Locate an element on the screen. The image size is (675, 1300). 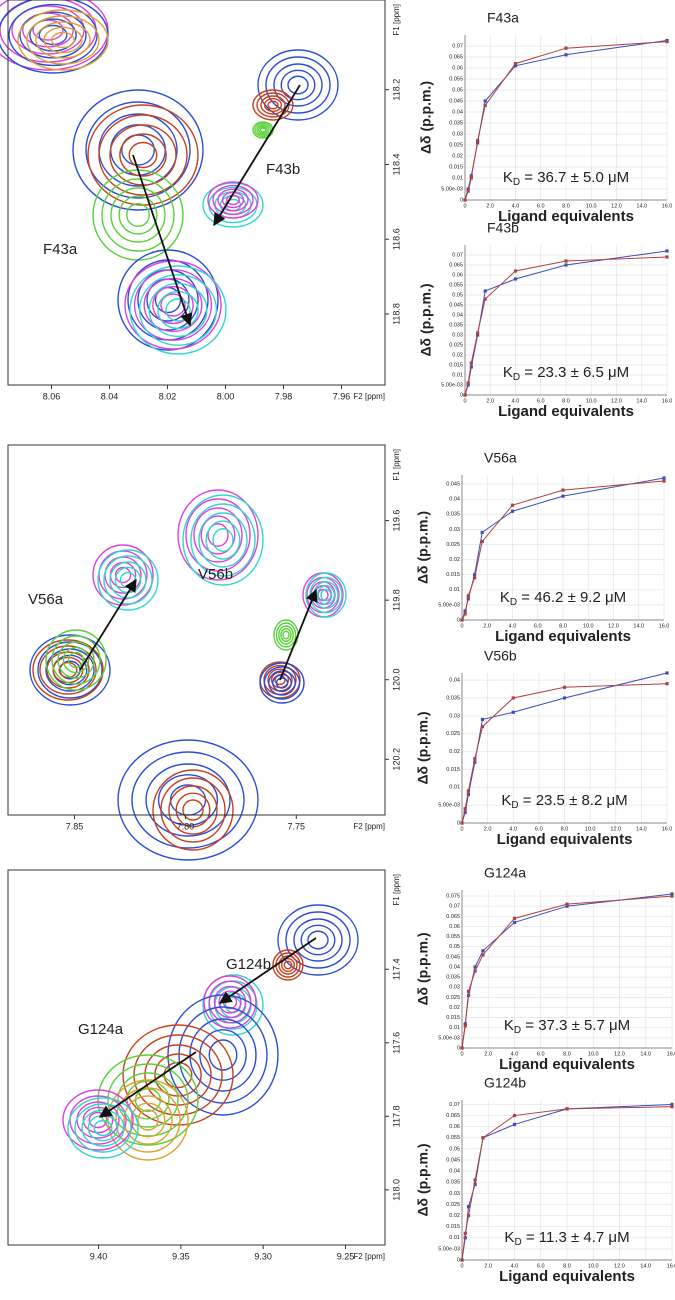
spectrum-panel is located at coordinates (169, 177).